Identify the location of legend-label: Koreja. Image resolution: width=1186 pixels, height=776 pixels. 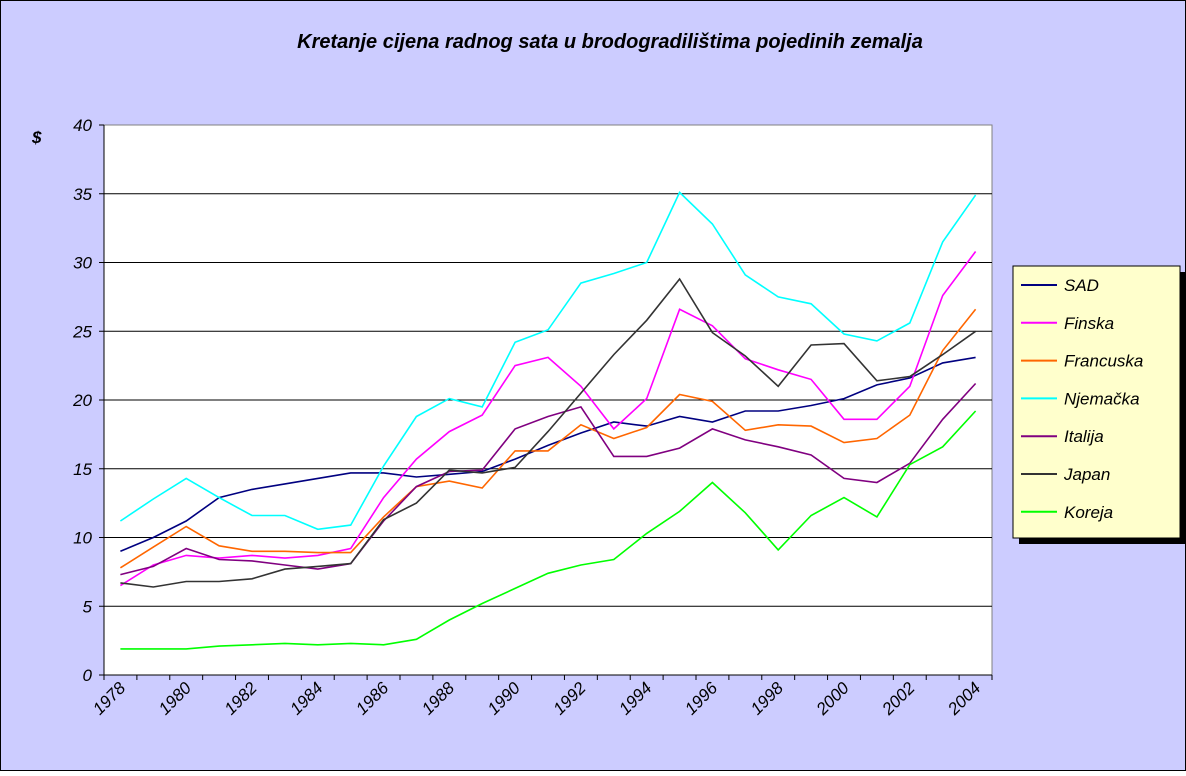
(1088, 512).